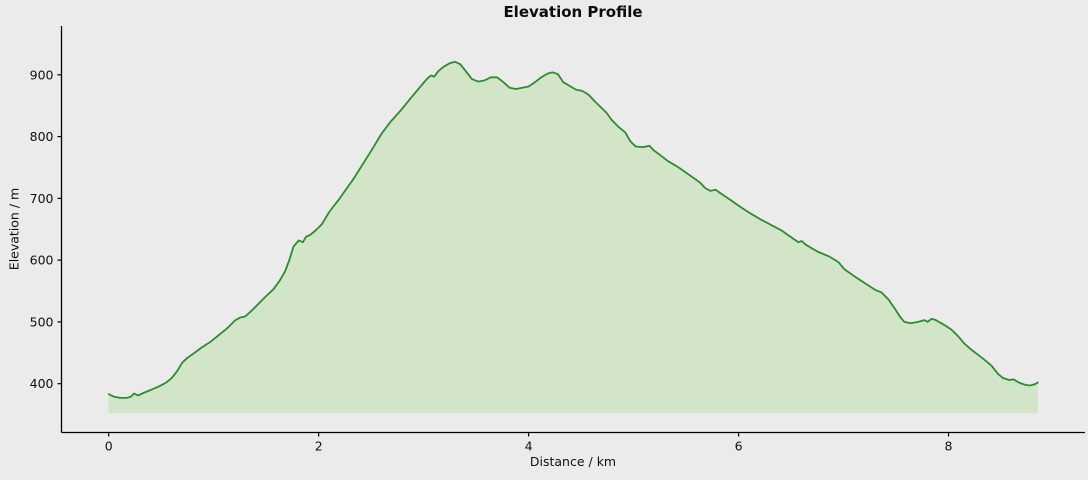  I want to click on y-tick-label: 400, so click(42, 383).